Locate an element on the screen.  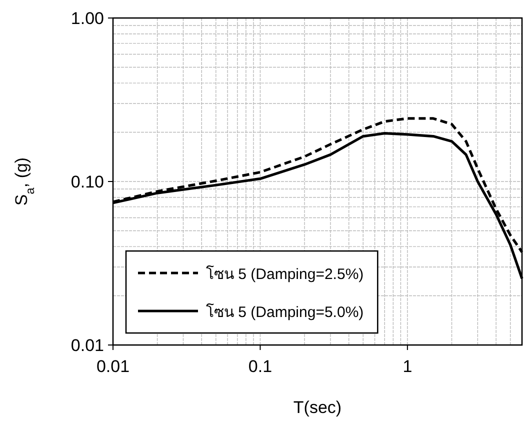
y-tick-label: 1.00 is located at coordinates (87, 18).